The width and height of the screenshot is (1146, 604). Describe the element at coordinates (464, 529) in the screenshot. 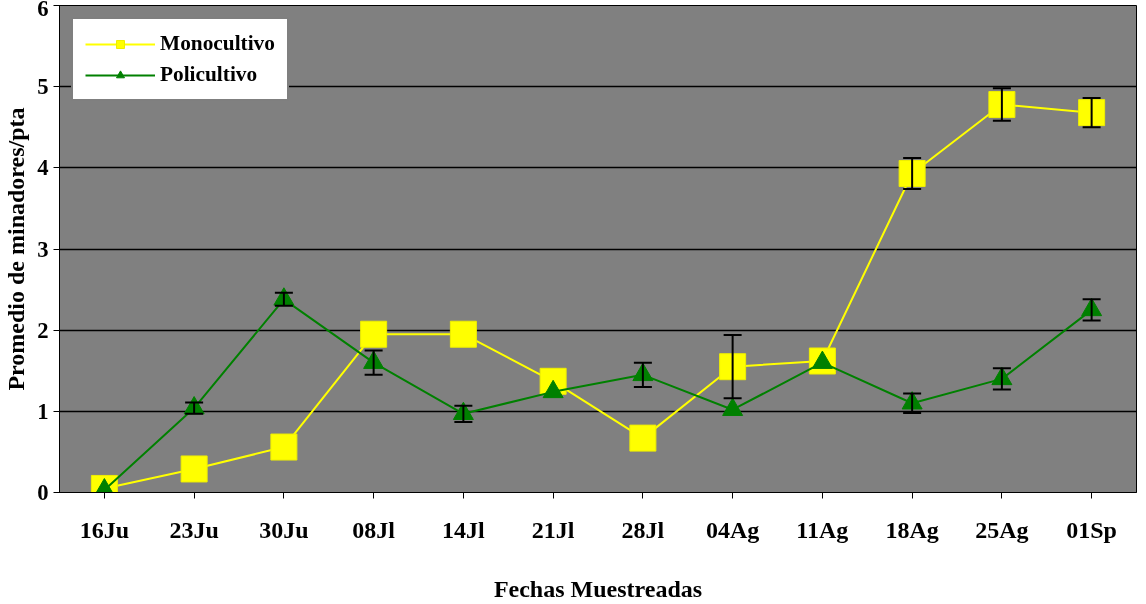

I see `x-tick-label: 14Jl` at that location.